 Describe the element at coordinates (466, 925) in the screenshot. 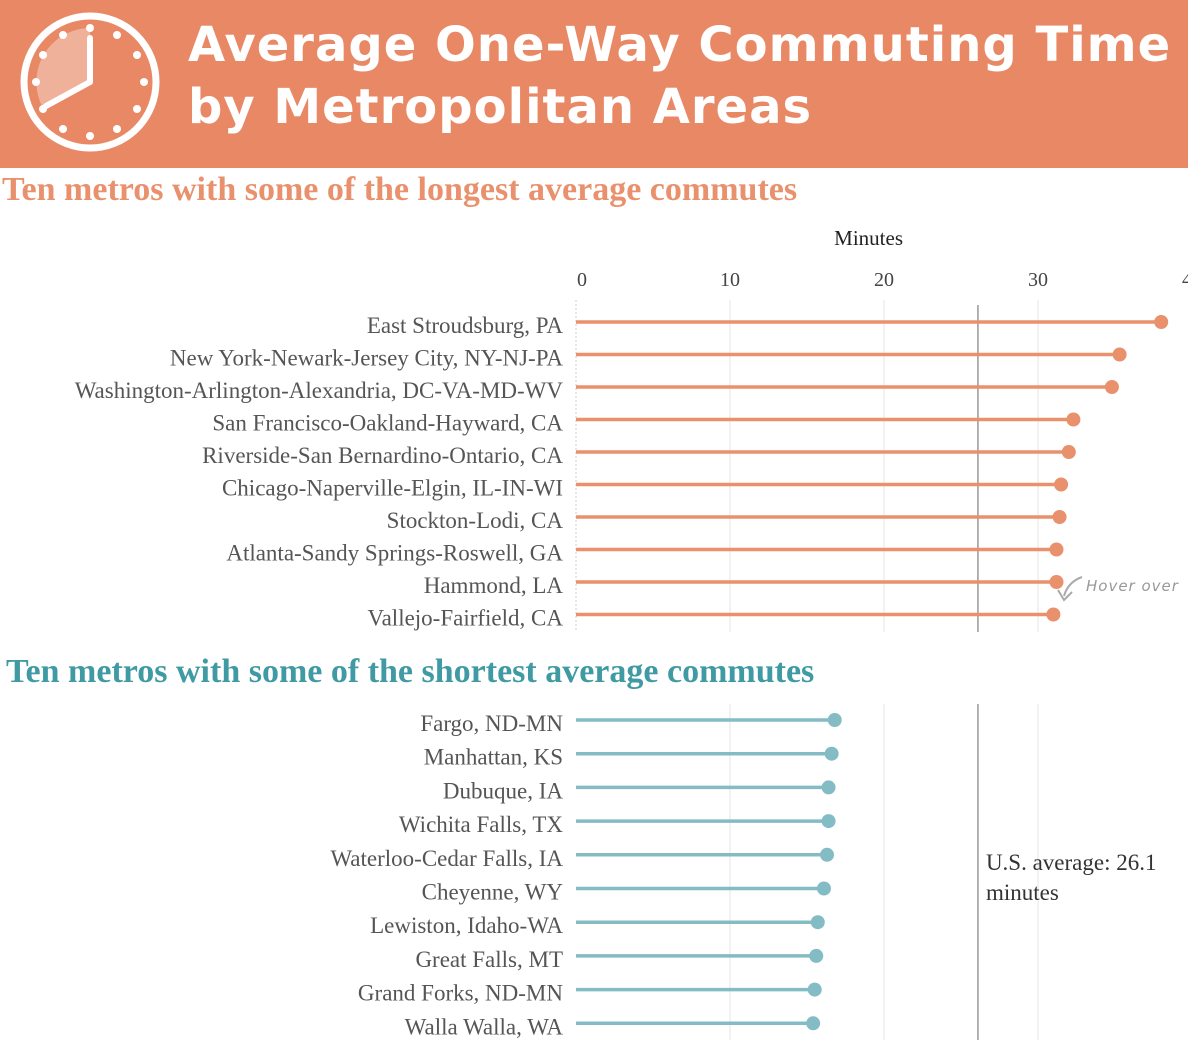

I see `category-label: Lewiston, Idaho-WA` at that location.